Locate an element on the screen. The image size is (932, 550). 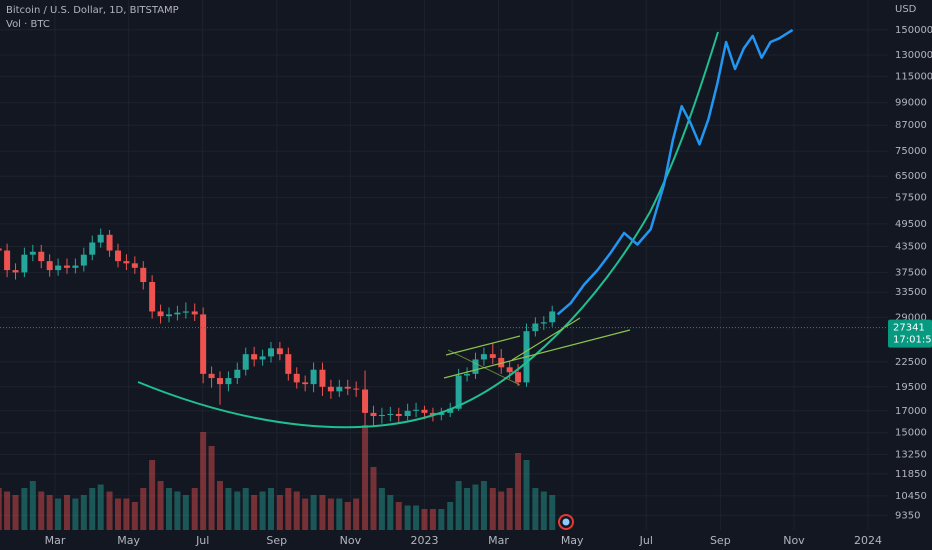
last-price-tag is located at coordinates (910, 333).